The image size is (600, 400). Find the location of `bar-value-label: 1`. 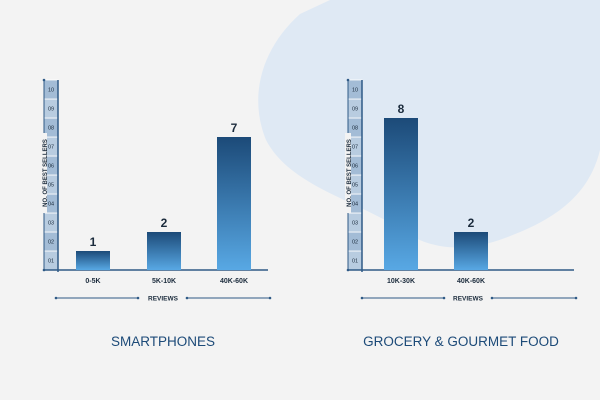

bar-value-label: 1 is located at coordinates (93, 242).